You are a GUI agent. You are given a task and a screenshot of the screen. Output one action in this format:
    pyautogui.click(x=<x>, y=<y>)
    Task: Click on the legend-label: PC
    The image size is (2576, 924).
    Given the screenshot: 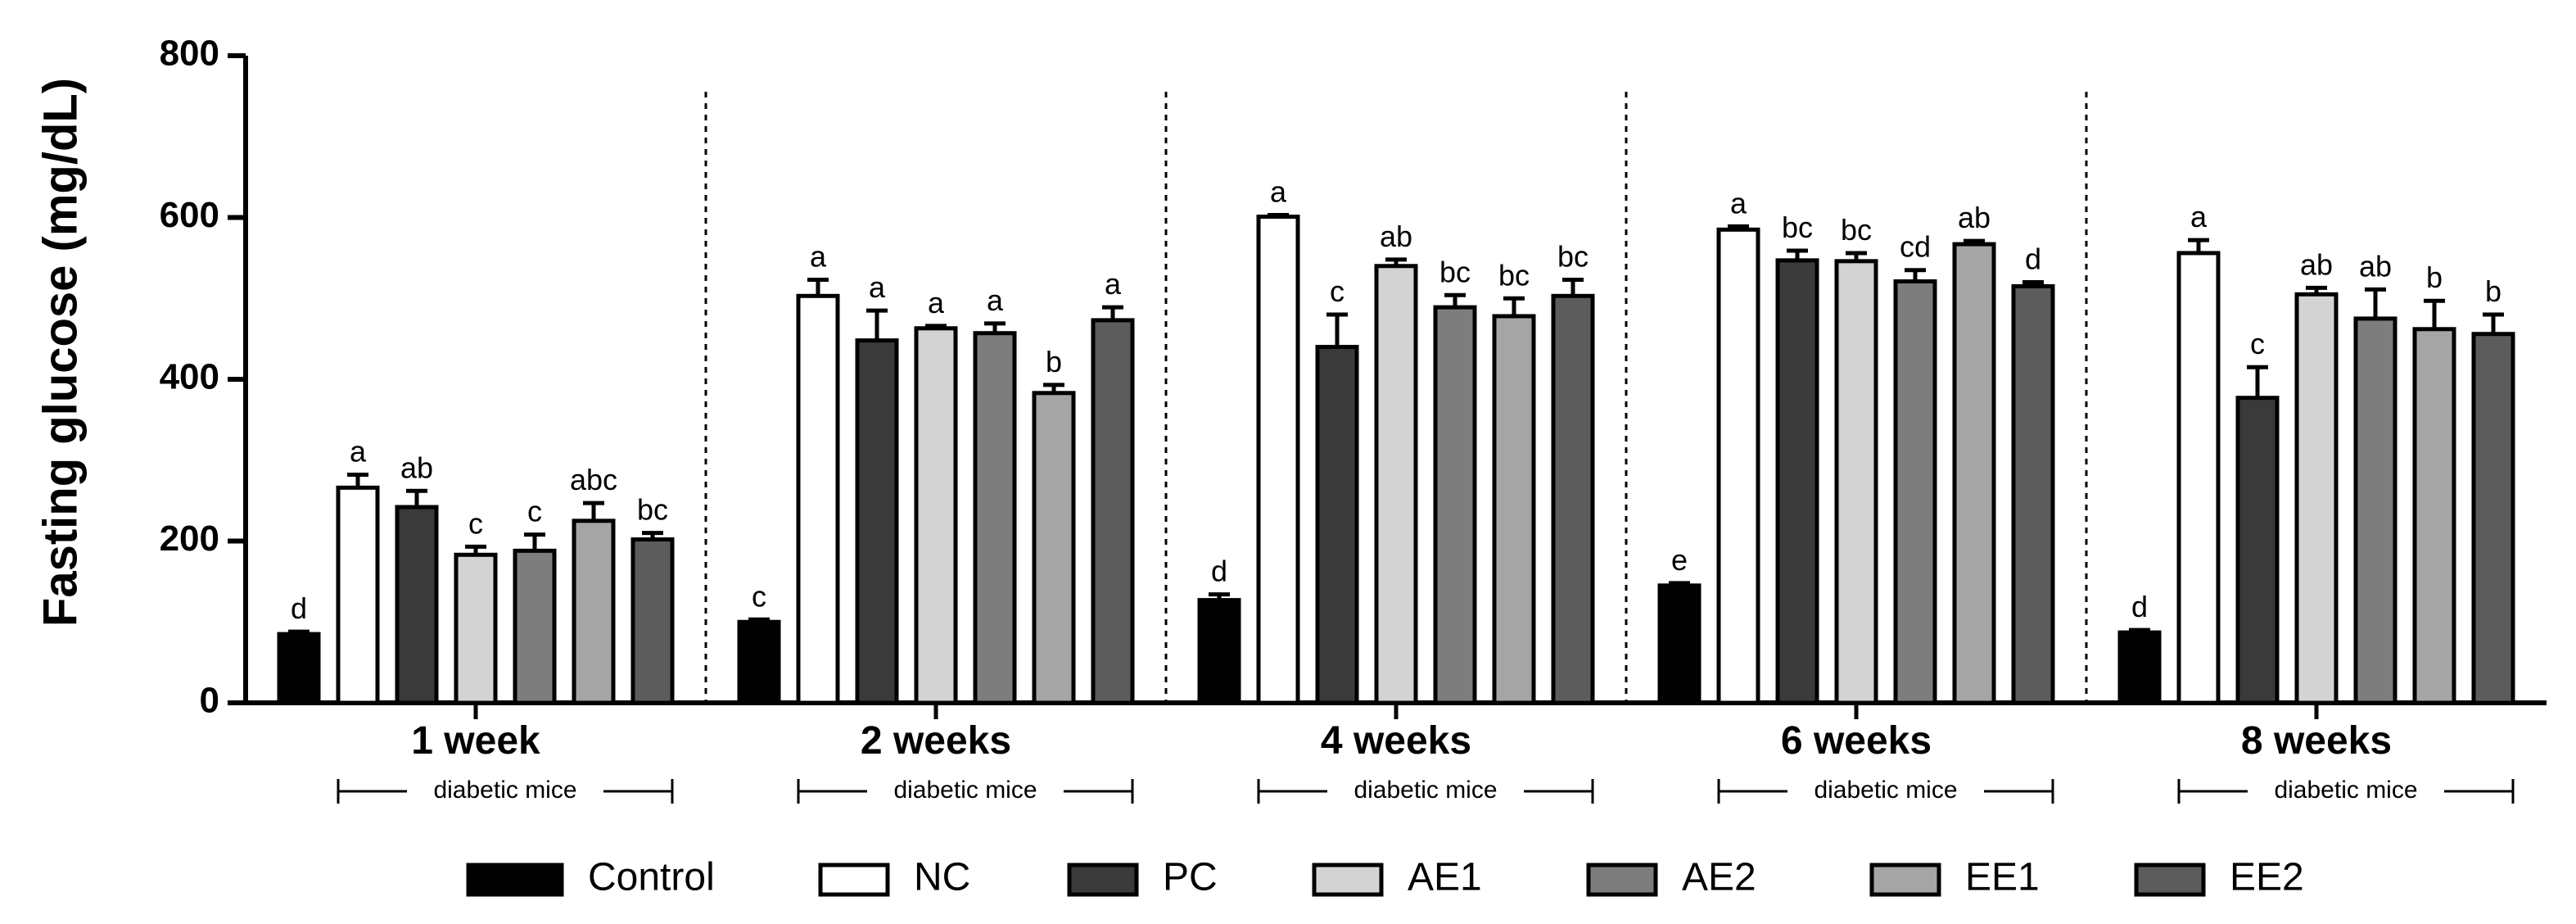 What is the action you would take?
    pyautogui.click(x=1190, y=877)
    